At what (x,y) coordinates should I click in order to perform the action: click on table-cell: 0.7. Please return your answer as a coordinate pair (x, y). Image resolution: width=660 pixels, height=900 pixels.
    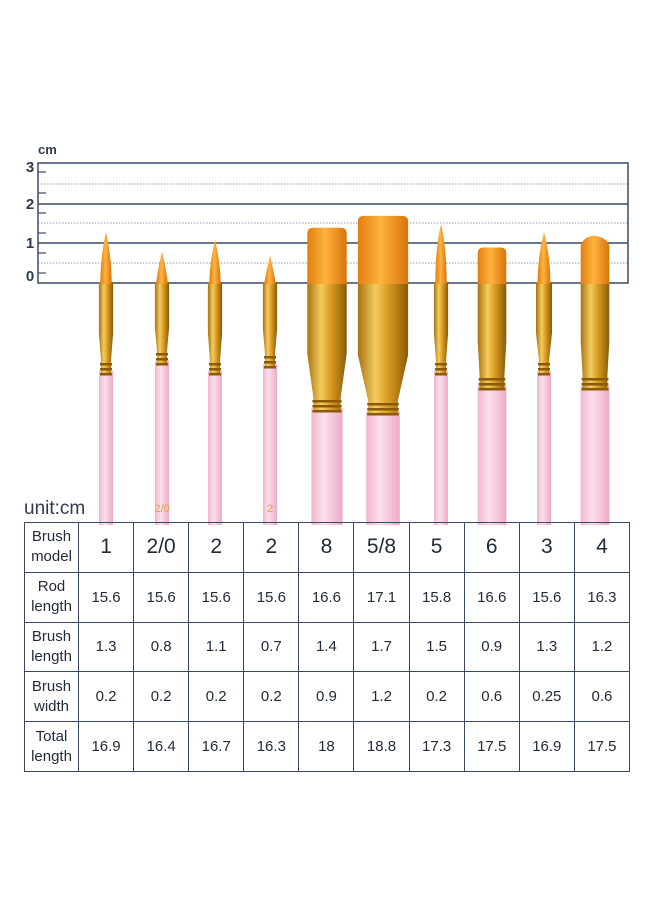
    Looking at the image, I should click on (271, 647).